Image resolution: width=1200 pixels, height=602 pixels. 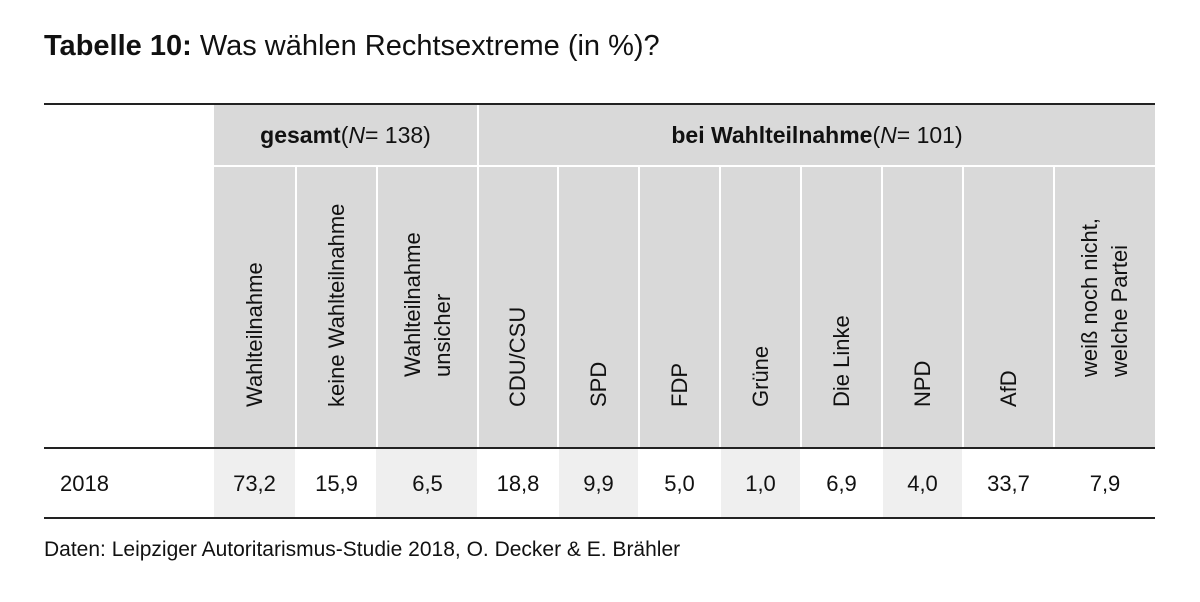 What do you see at coordinates (599, 518) in the screenshot?
I see `bottom-rule` at bounding box center [599, 518].